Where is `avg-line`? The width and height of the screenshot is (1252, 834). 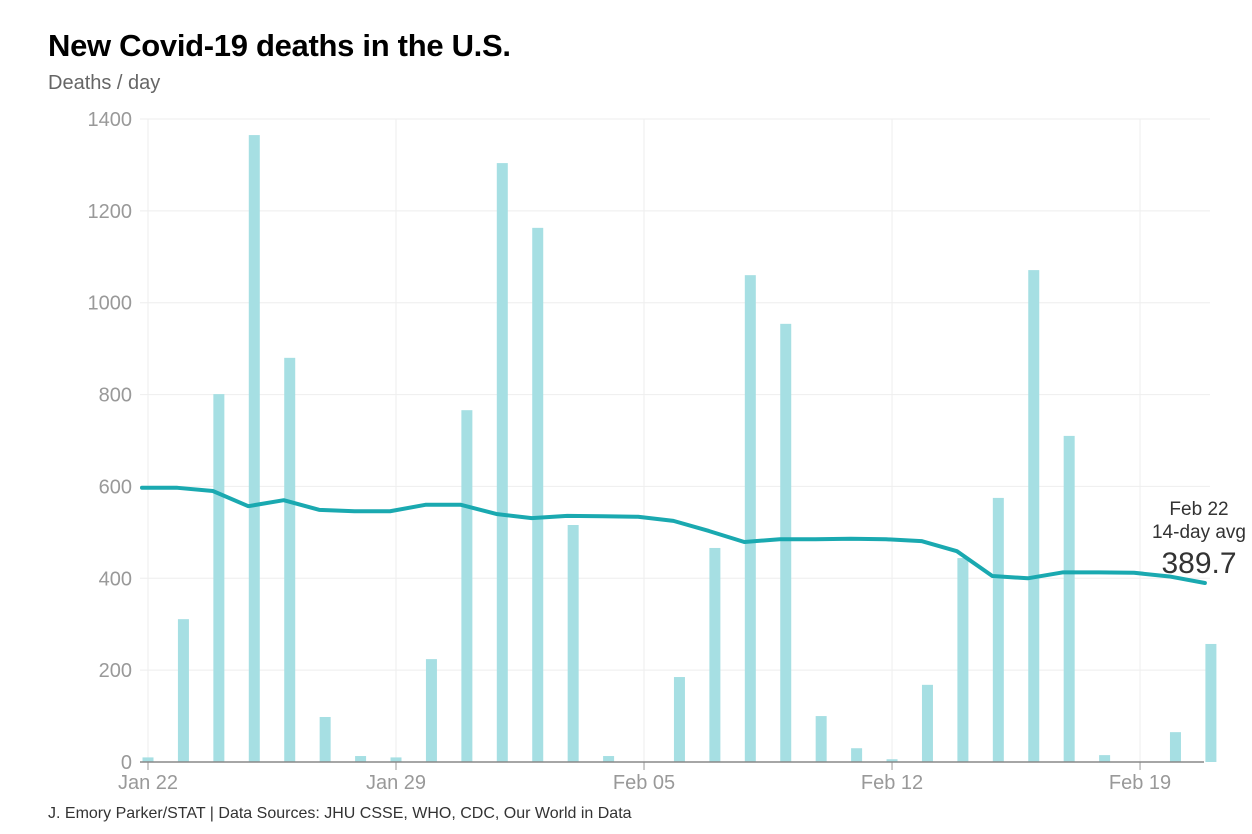
avg-line is located at coordinates (673, 535).